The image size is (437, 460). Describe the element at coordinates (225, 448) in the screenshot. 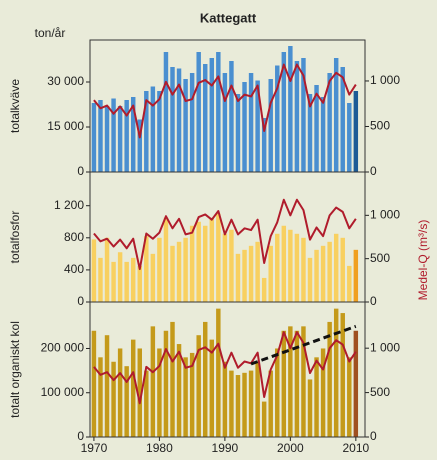

I see `x-tick-label: 1990` at that location.